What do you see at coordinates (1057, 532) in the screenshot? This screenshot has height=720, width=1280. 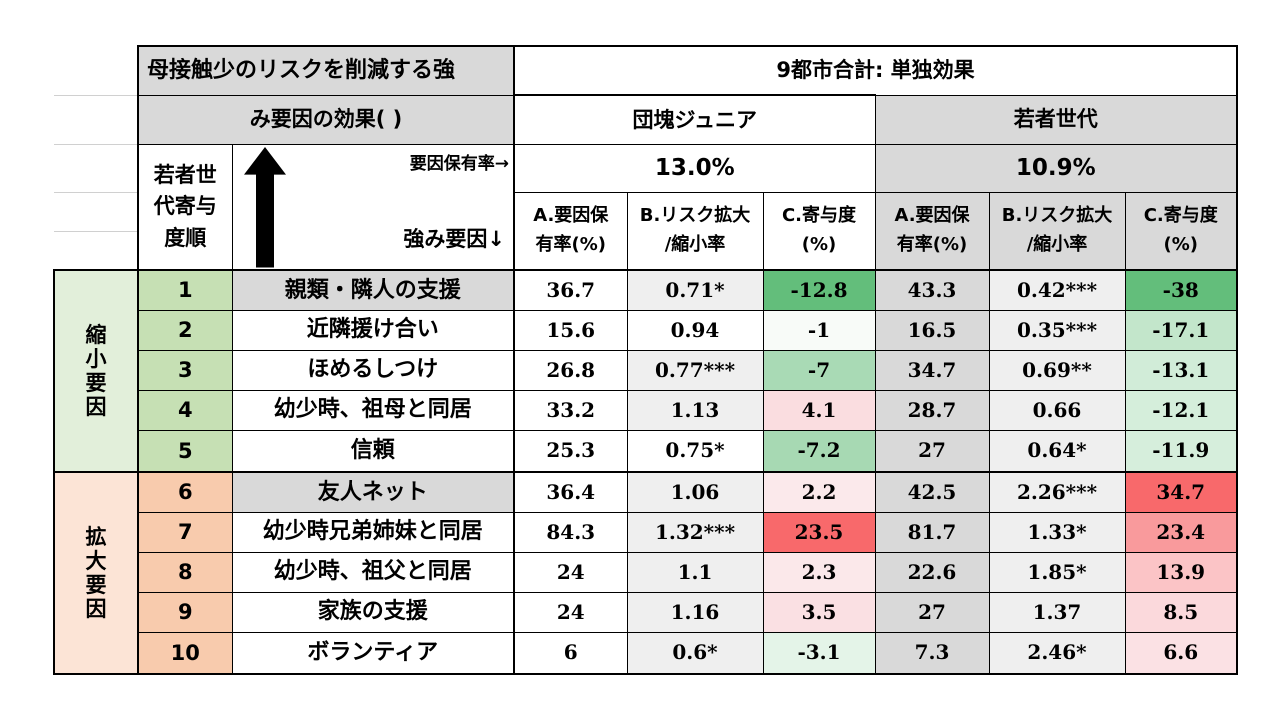 I see `young-ratio-cell: 1.33*` at bounding box center [1057, 532].